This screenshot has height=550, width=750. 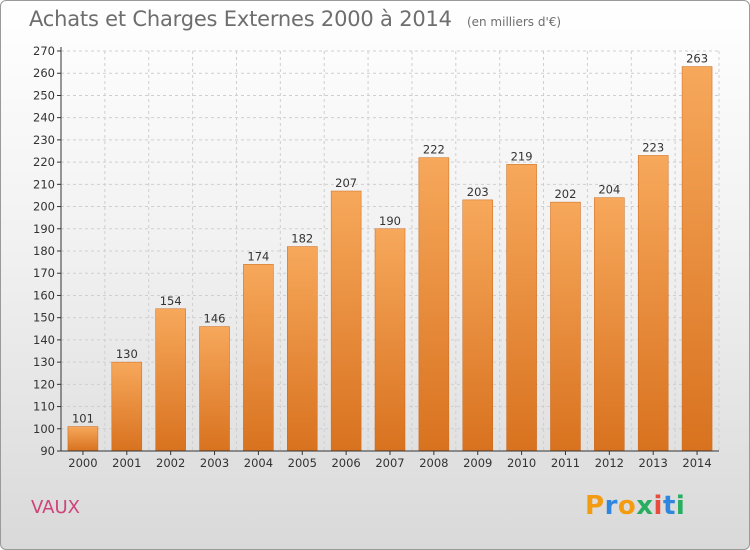 I want to click on value-label: 223, so click(x=653, y=147).